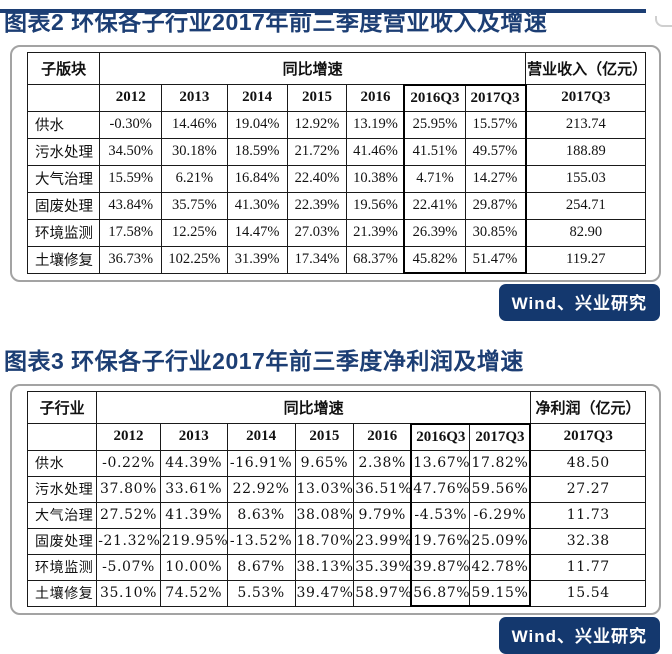  What do you see at coordinates (324, 515) in the screenshot?
I see `growth-cell: 38.08%` at bounding box center [324, 515].